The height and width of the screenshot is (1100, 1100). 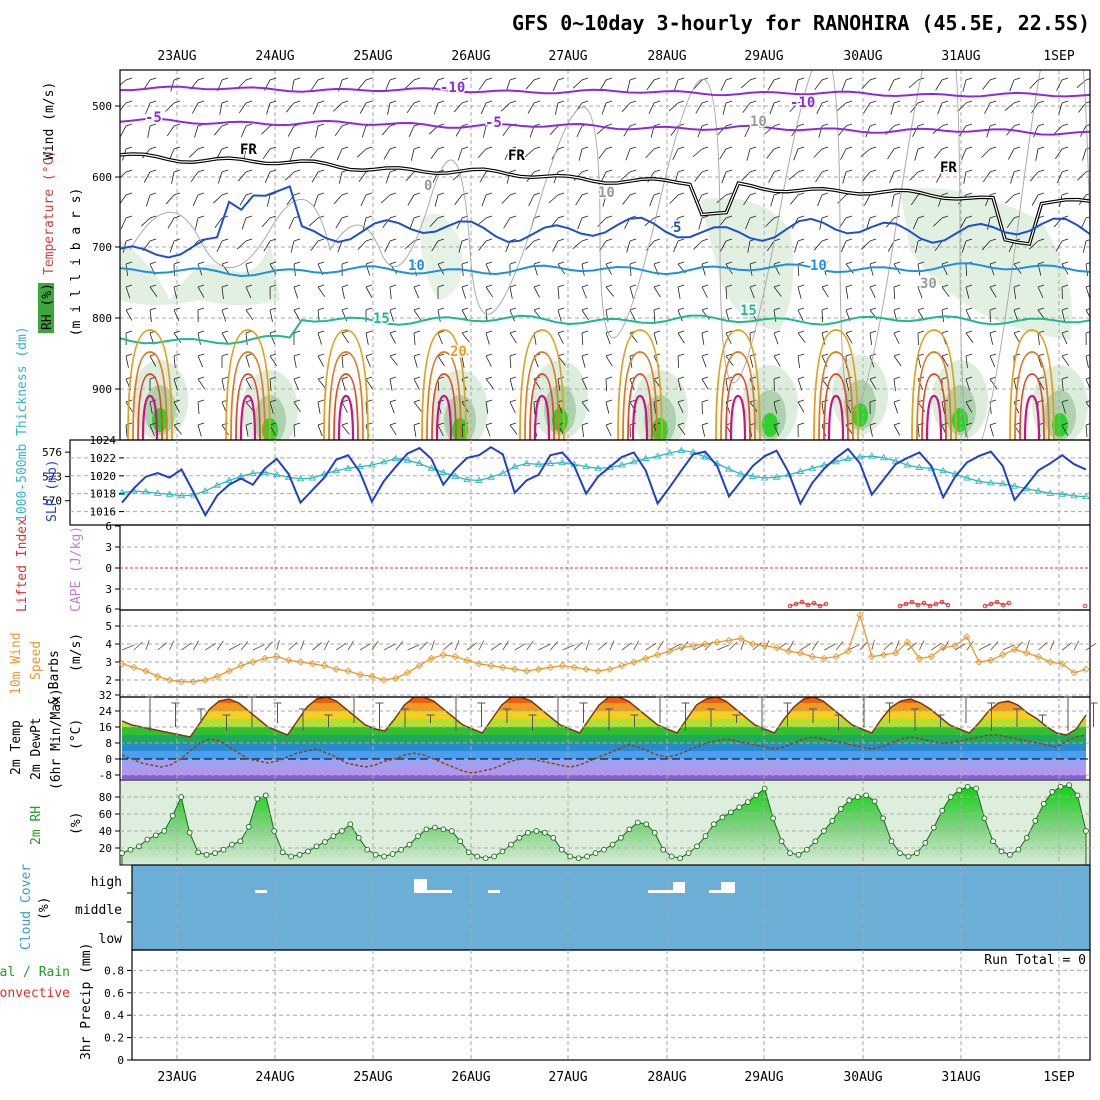 I want to click on tick-label: 5, so click(x=108, y=626).